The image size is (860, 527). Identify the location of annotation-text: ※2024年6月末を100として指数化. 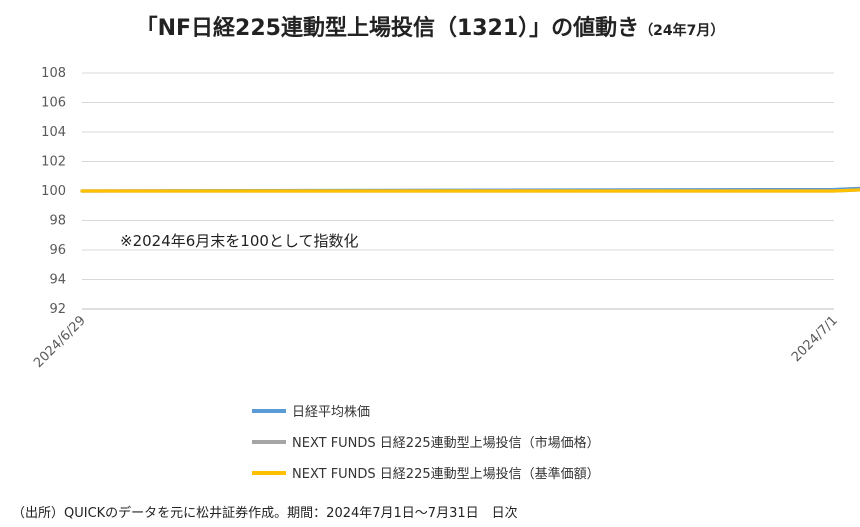
(239, 241).